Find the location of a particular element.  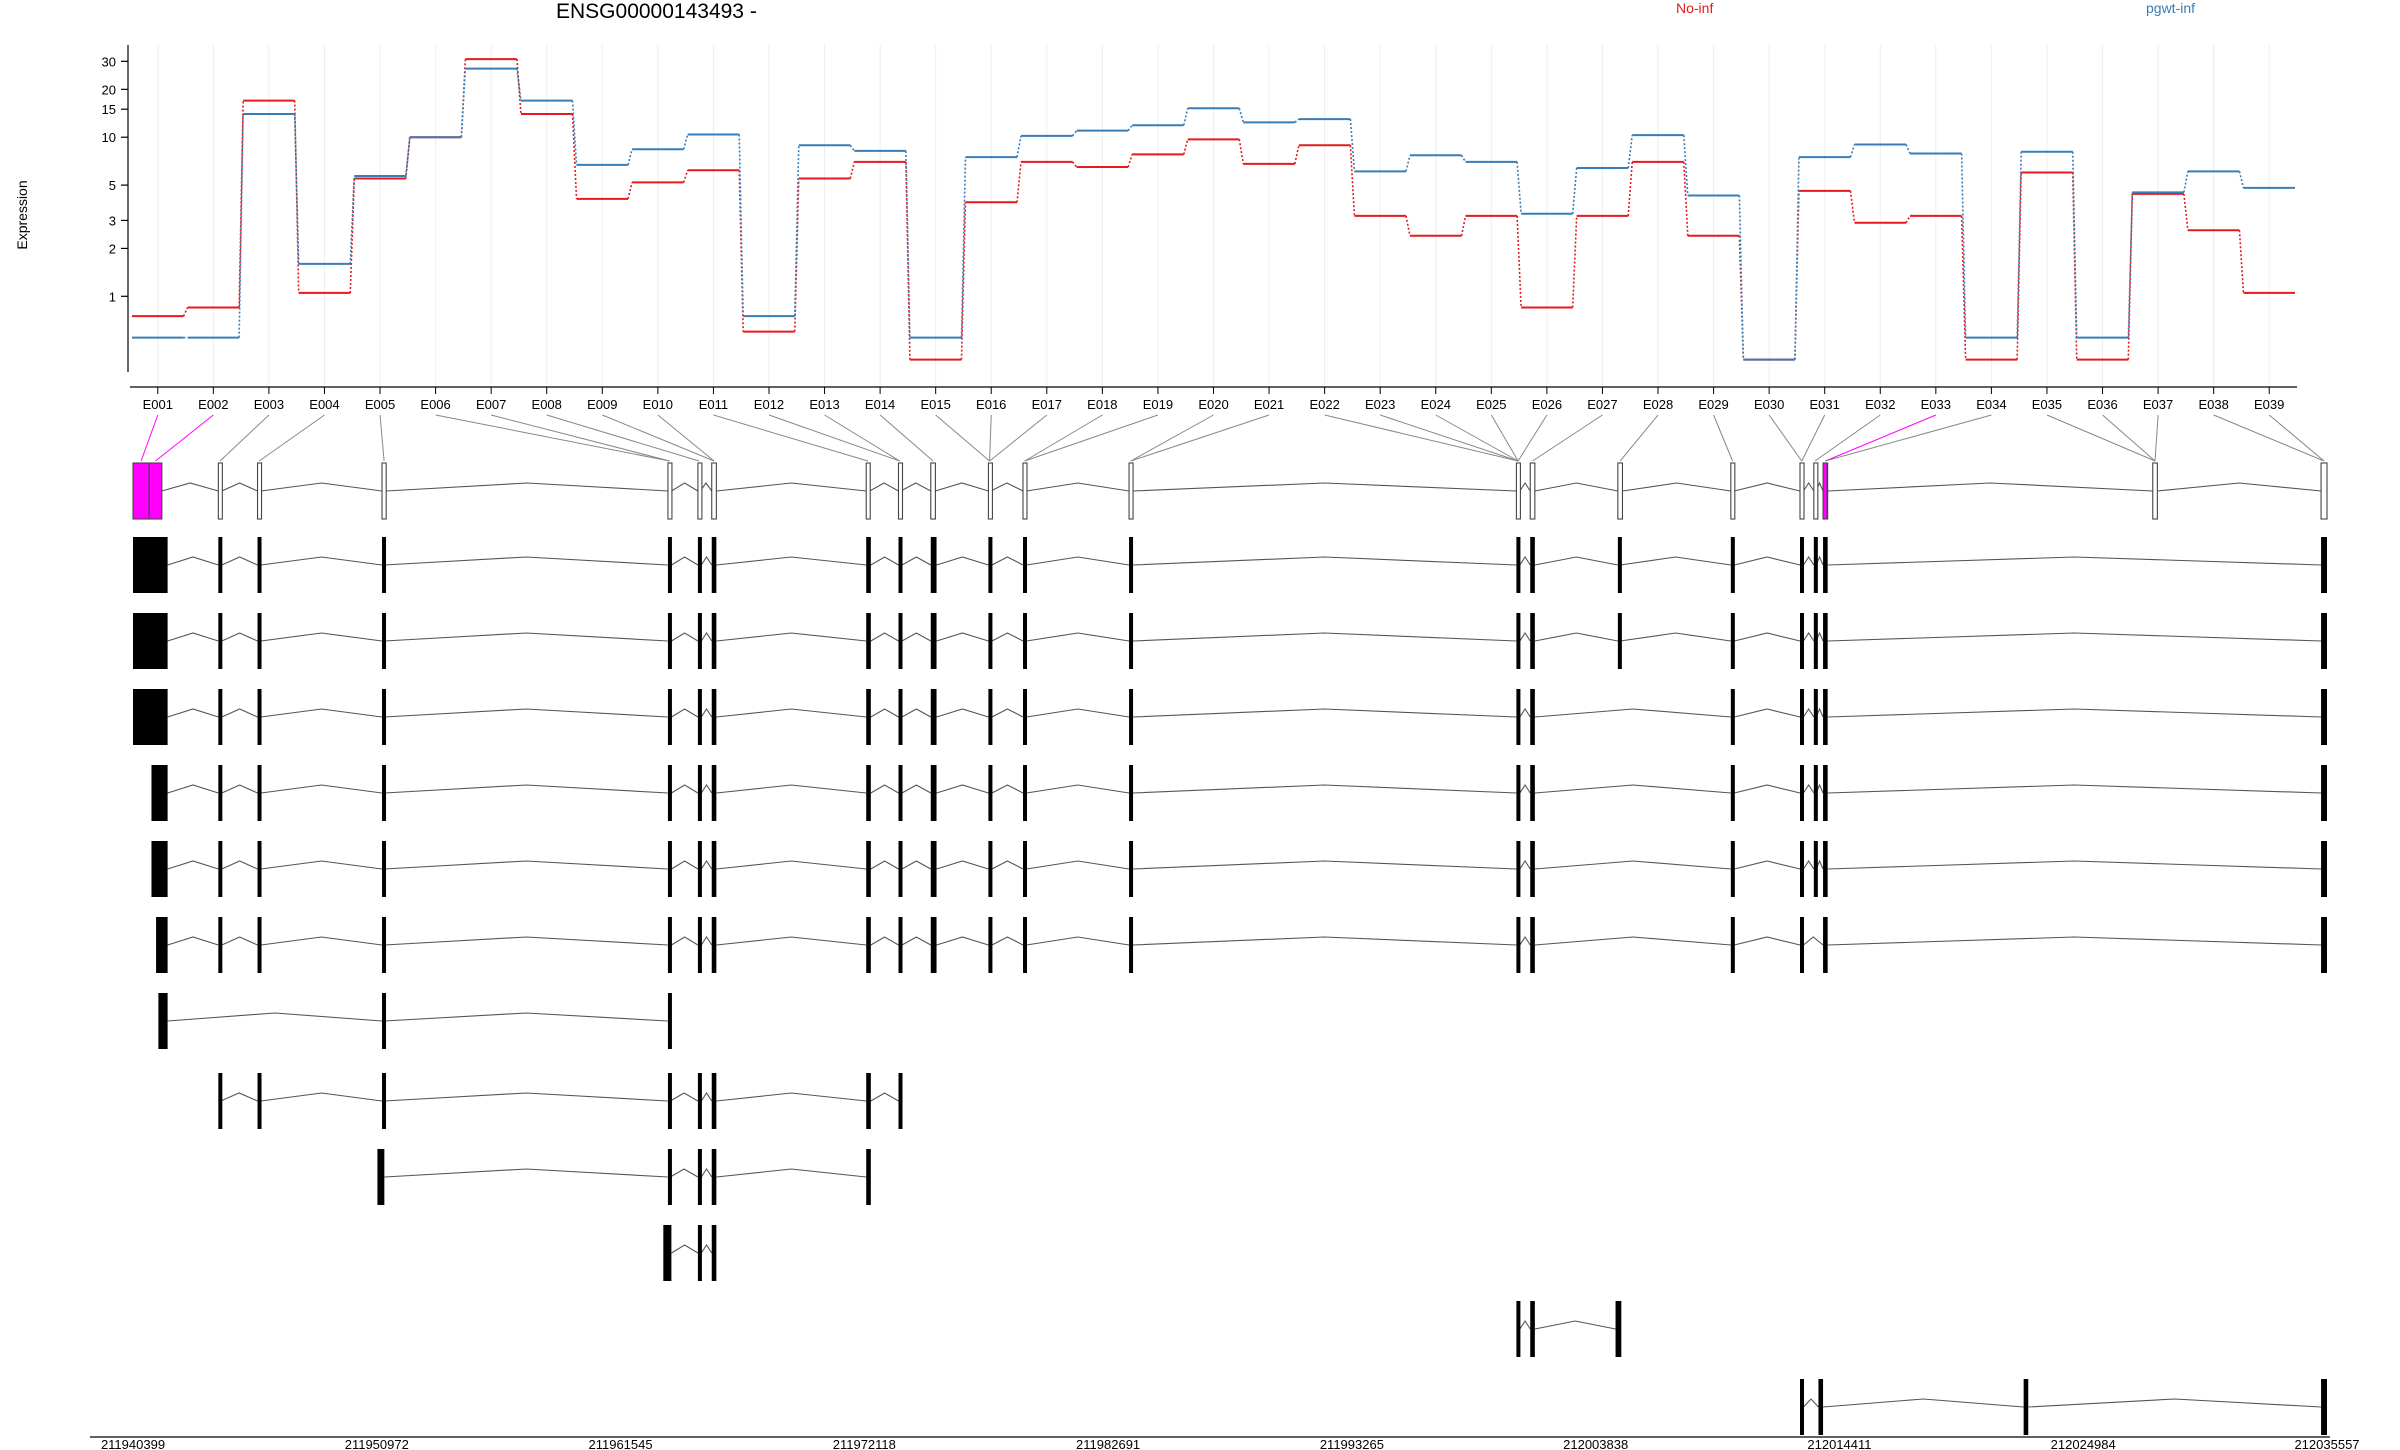

model-exon-highlight is located at coordinates (1825, 491).